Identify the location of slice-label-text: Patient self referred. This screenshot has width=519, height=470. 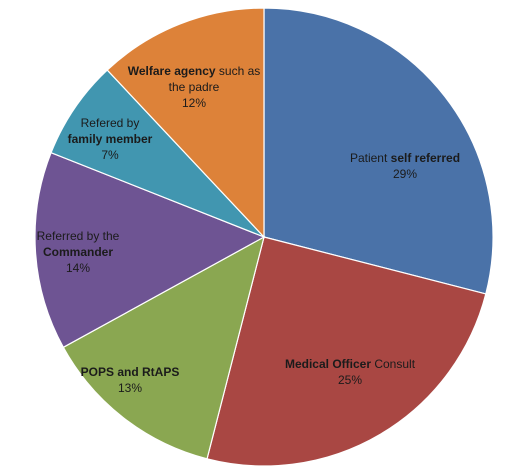
(405, 158).